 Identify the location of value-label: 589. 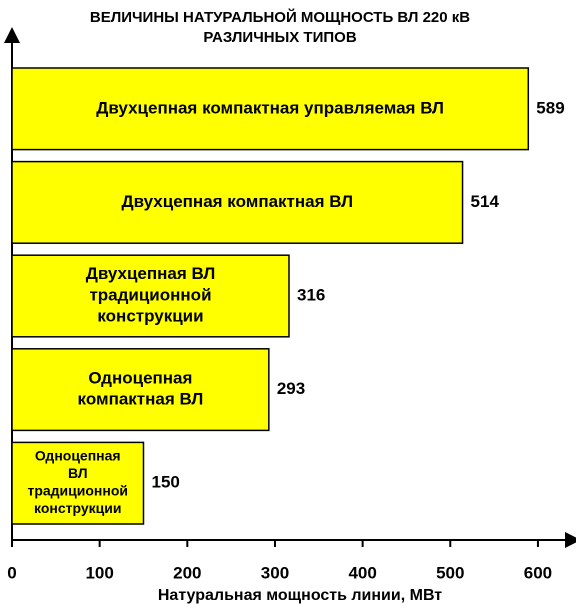
(550, 107).